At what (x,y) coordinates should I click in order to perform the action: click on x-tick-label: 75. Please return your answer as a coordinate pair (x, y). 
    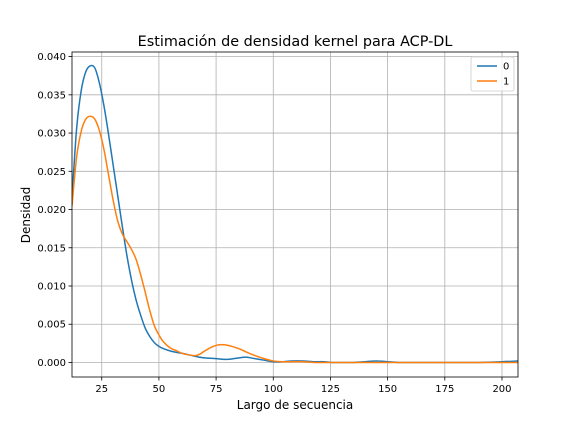
    Looking at the image, I should click on (216, 389).